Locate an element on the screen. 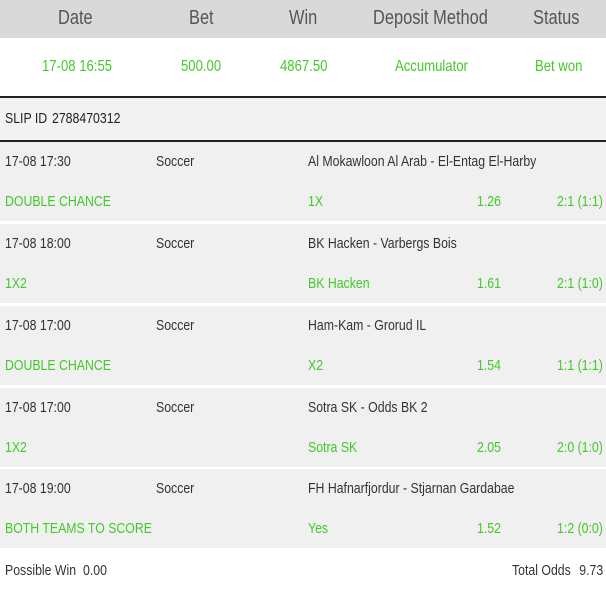 The image size is (606, 598). selection-match: Ham-Kam - Grorud IL is located at coordinates (367, 325).